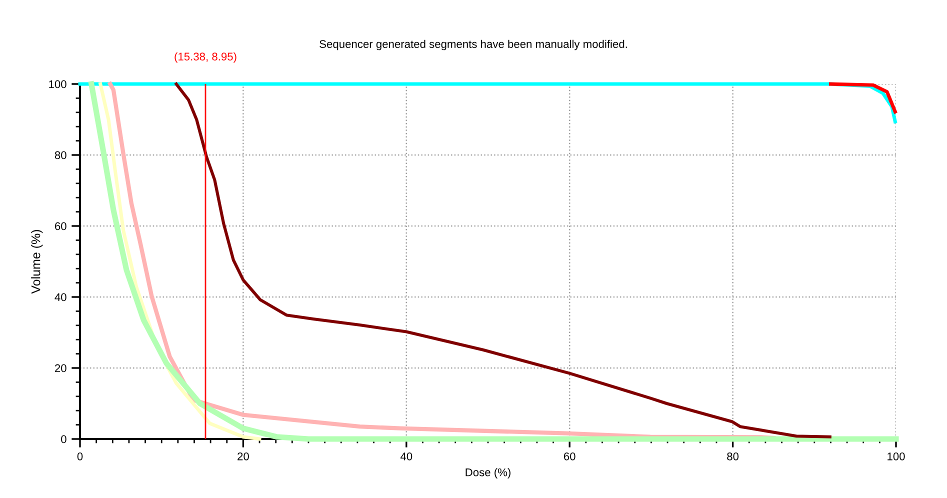 The height and width of the screenshot is (498, 947). What do you see at coordinates (37, 262) in the screenshot?
I see `y-axis-title: Volume (%)` at bounding box center [37, 262].